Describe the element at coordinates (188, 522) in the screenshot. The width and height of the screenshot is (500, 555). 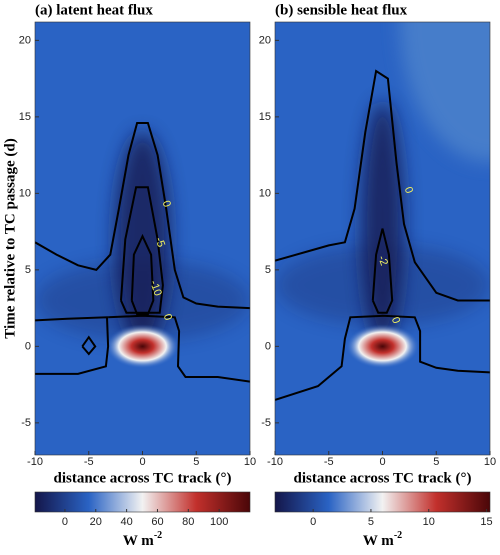
I see `colorbar-tick-label: 80` at that location.